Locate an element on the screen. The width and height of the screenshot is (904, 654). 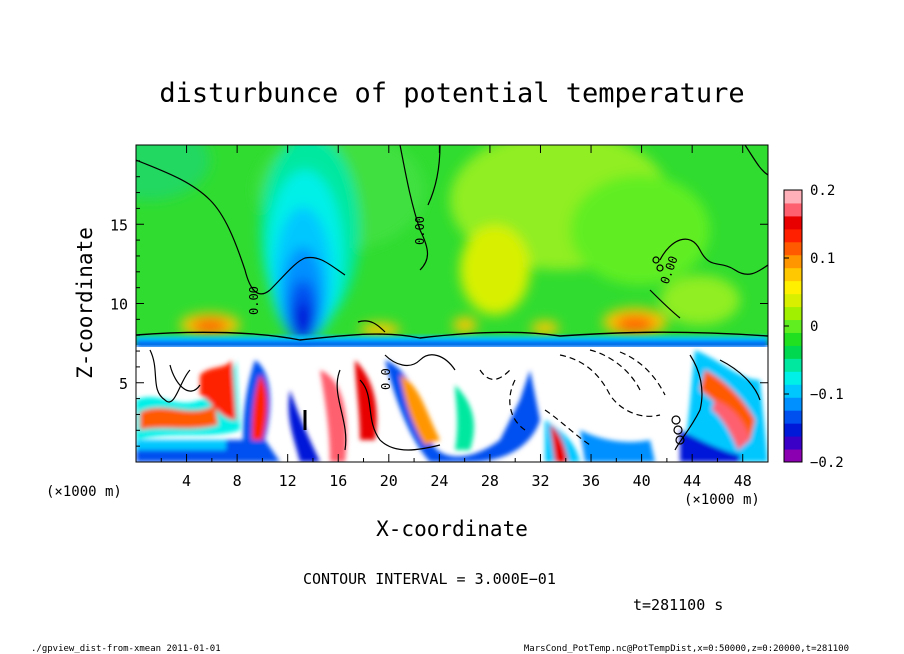
x-tick-label: 20 is located at coordinates (389, 481).